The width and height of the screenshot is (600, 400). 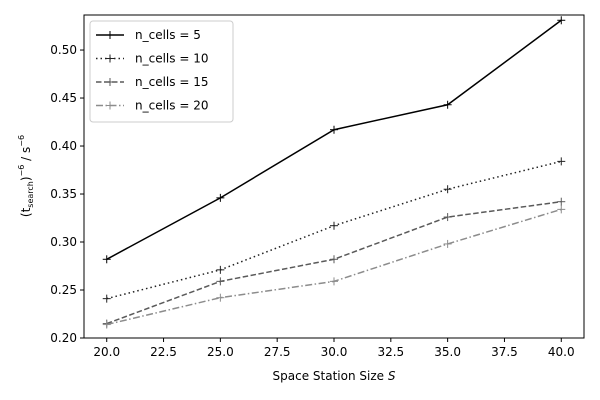 I want to click on x-tick-label: 20.0, so click(x=106, y=352).